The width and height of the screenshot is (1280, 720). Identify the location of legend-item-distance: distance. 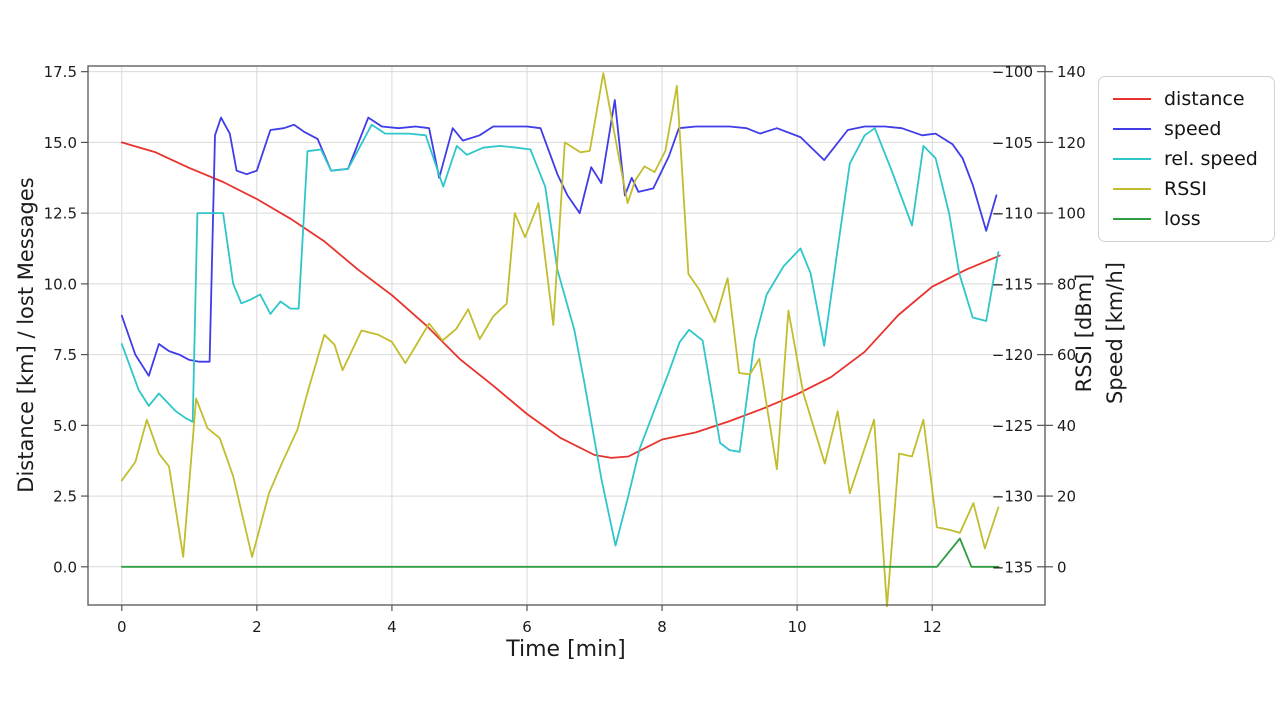
(1186, 99).